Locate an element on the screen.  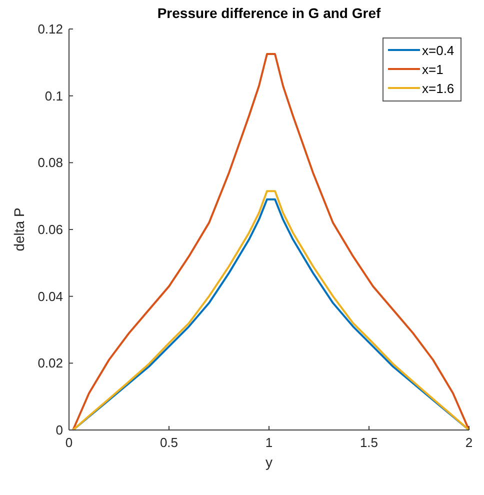
x-tick-label: 2 is located at coordinates (469, 442).